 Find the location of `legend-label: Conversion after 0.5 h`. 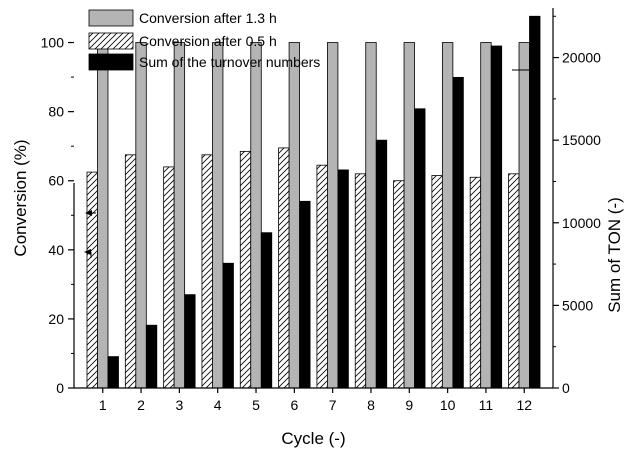

legend-label: Conversion after 0.5 h is located at coordinates (208, 41).